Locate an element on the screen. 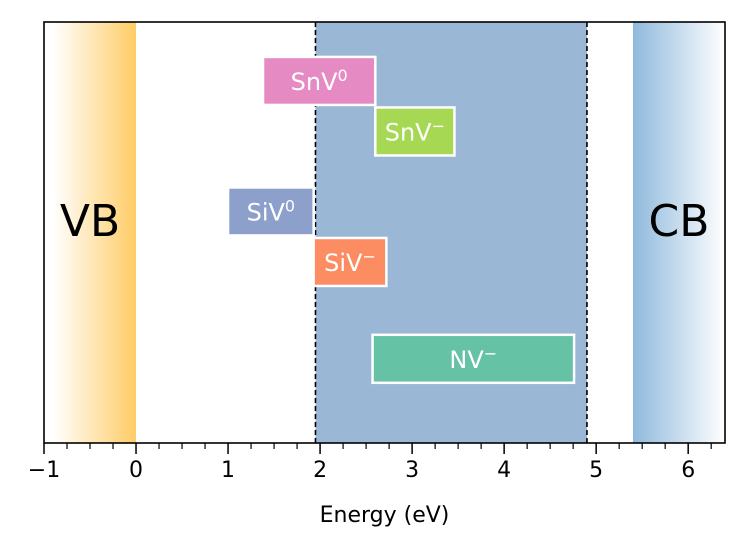 This screenshot has width=747, height=549. level-box-snv-minus is located at coordinates (415, 131).